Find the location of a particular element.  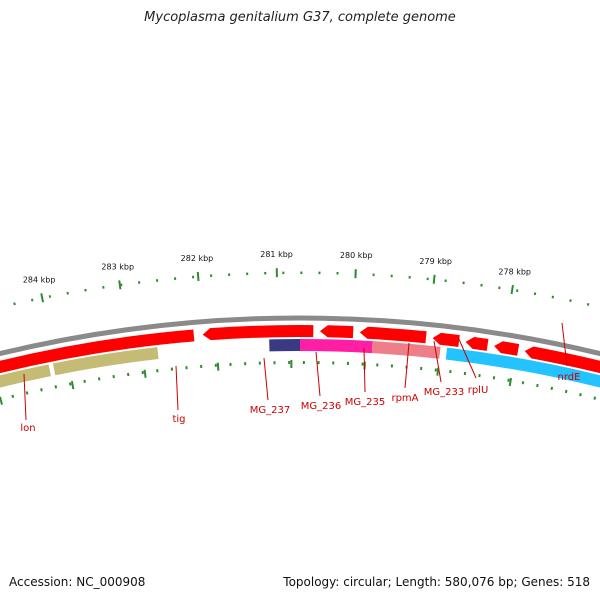

gene-label: rpmA is located at coordinates (404, 398).